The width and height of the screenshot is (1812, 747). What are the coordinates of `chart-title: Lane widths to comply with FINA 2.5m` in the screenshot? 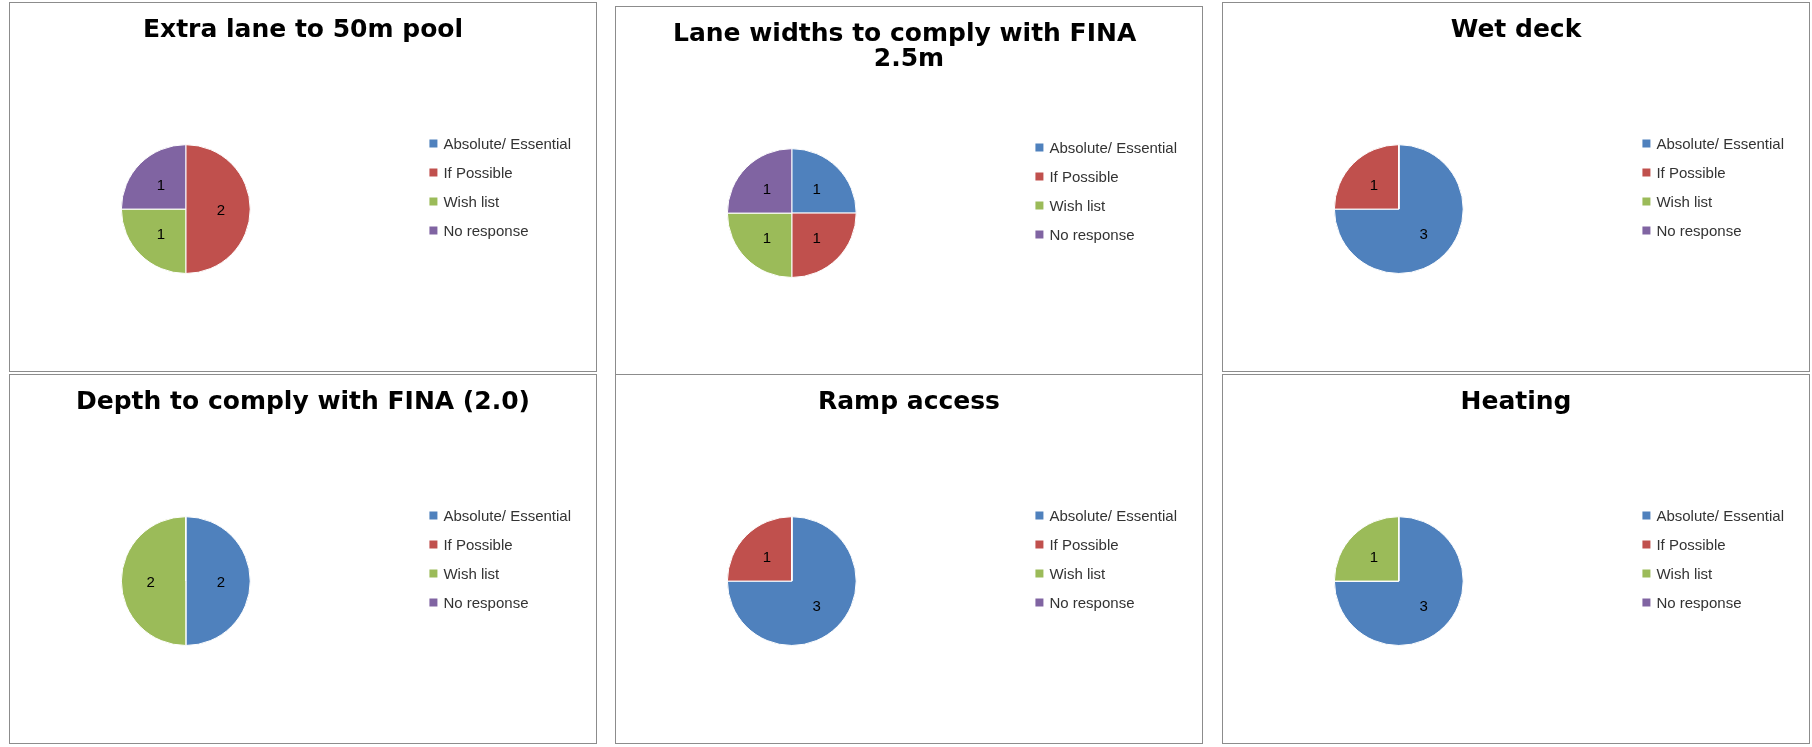 It's located at (909, 45).